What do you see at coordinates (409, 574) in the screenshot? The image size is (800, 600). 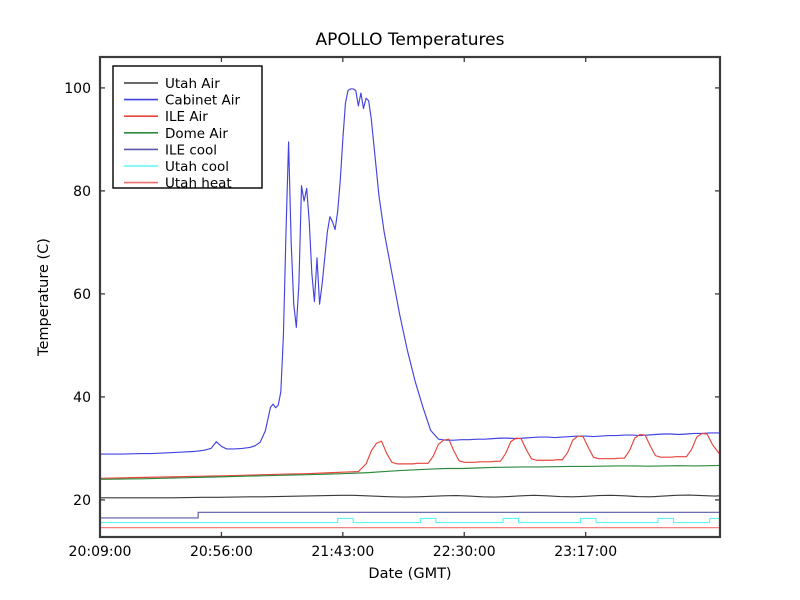 I see `x-axis-label: Date (GMT)` at bounding box center [409, 574].